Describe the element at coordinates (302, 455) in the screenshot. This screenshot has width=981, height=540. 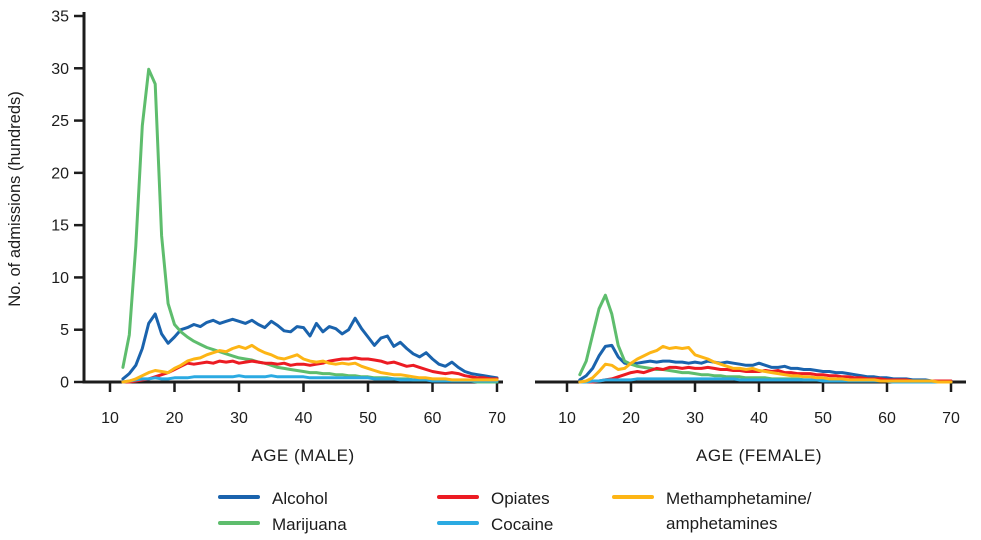
I see `x-axis-title-male: AGE (MALE)` at that location.